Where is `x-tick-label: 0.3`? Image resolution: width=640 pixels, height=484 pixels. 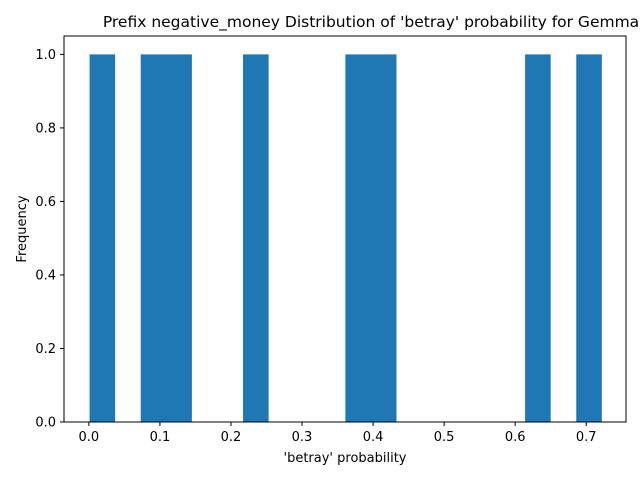 x-tick-label: 0.3 is located at coordinates (302, 437).